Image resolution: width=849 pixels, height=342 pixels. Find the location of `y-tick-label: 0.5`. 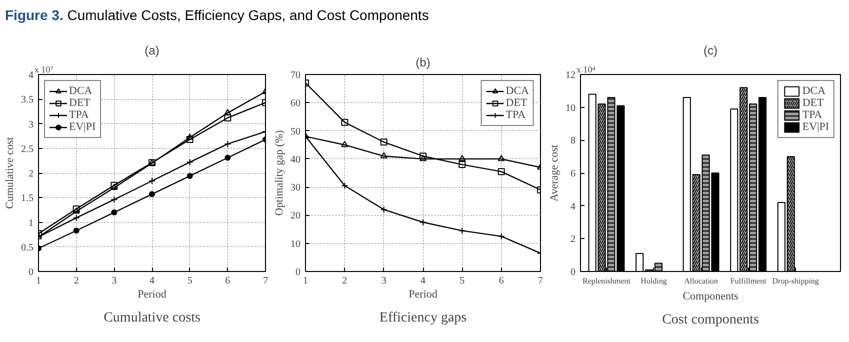

y-tick-label: 0.5 is located at coordinates (27, 248).